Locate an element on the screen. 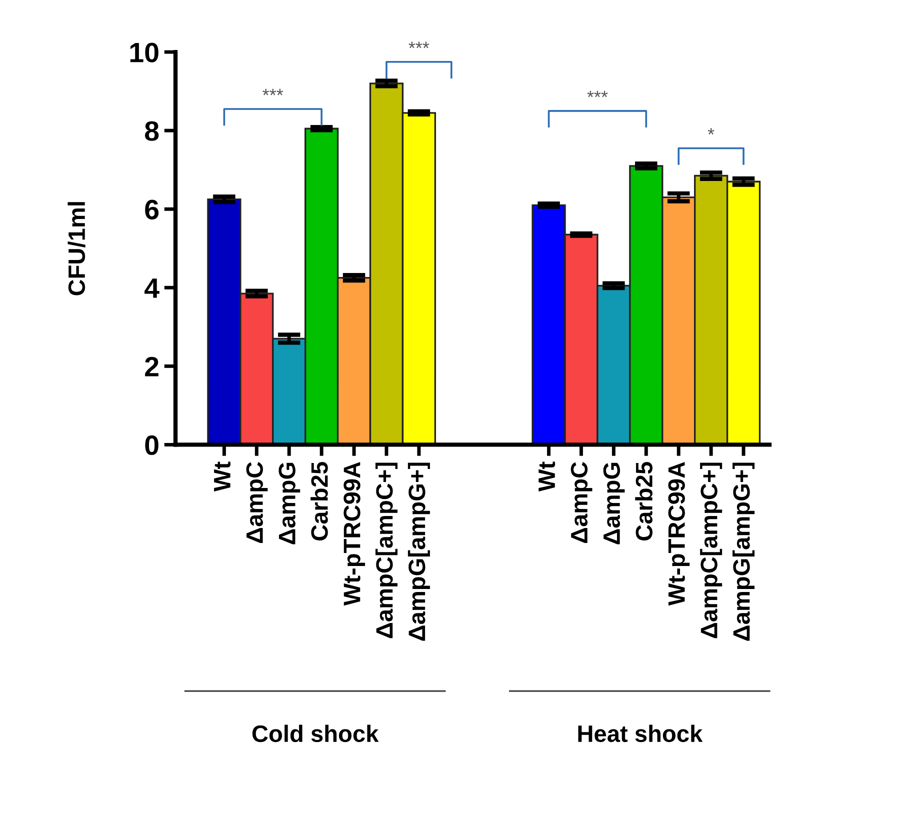 The height and width of the screenshot is (813, 900). text: Cold shock is located at coordinates (315, 733).